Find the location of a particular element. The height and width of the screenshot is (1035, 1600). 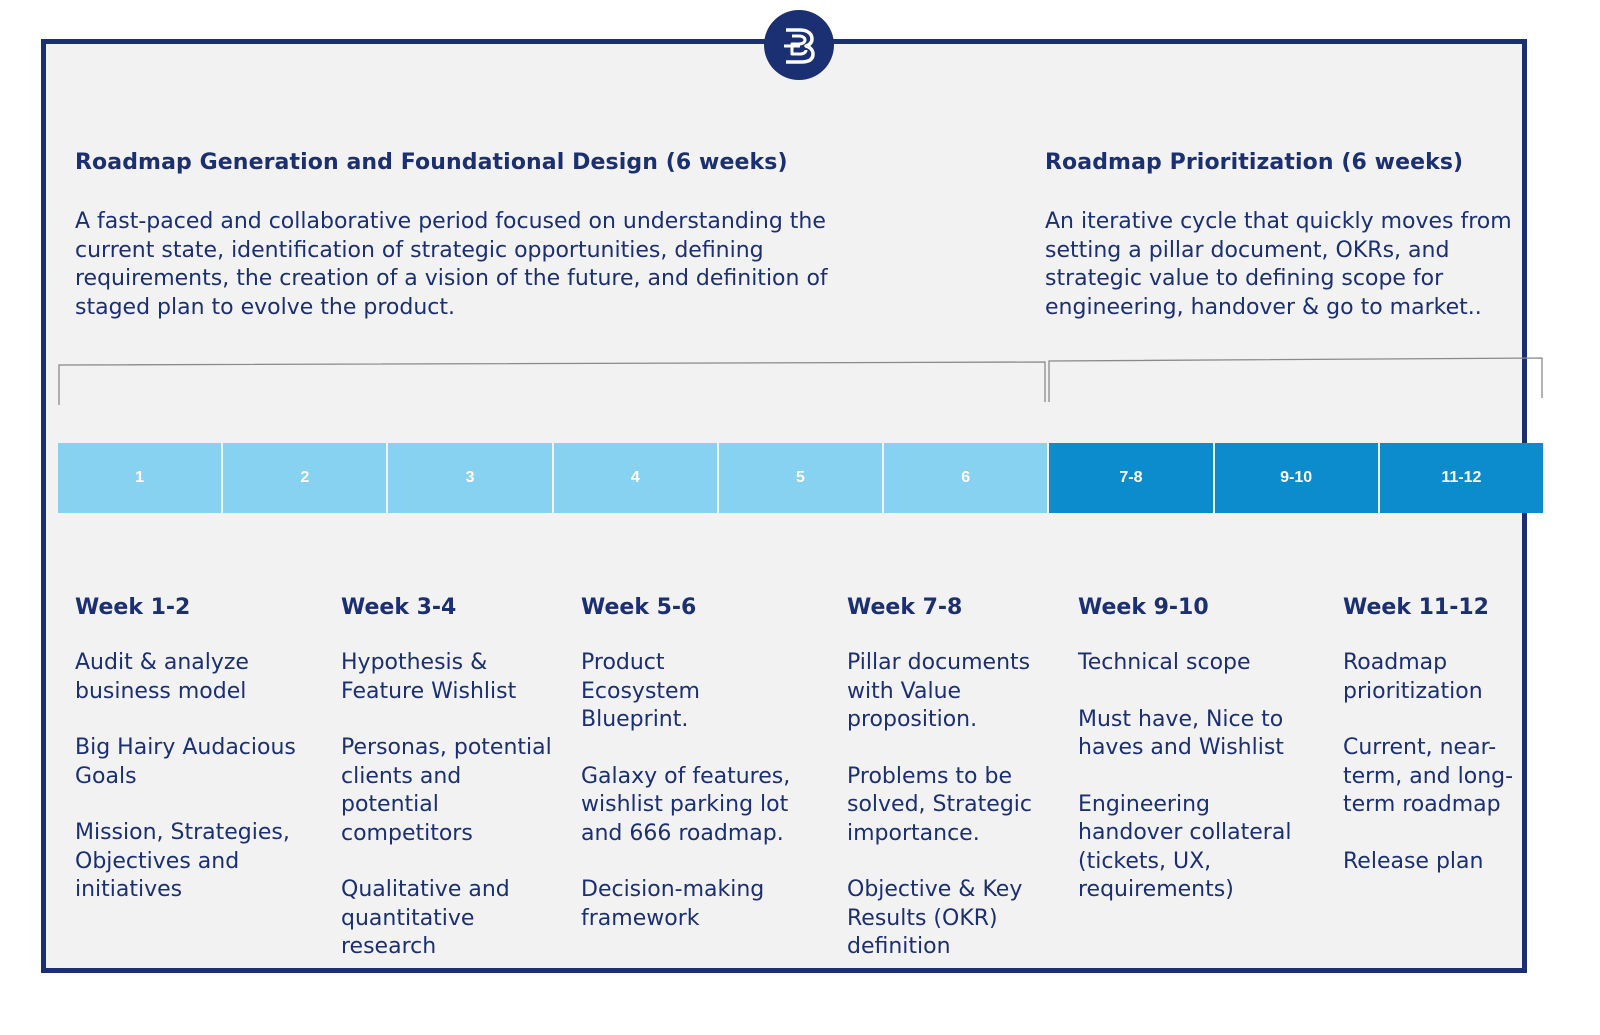

timeline-segment: 3 is located at coordinates (471, 478).